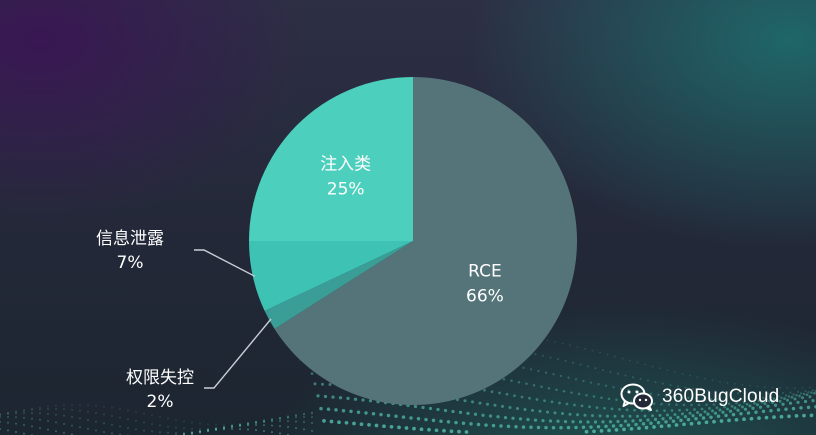 The width and height of the screenshot is (816, 435). I want to click on slice-value-label: 7%, so click(130, 263).